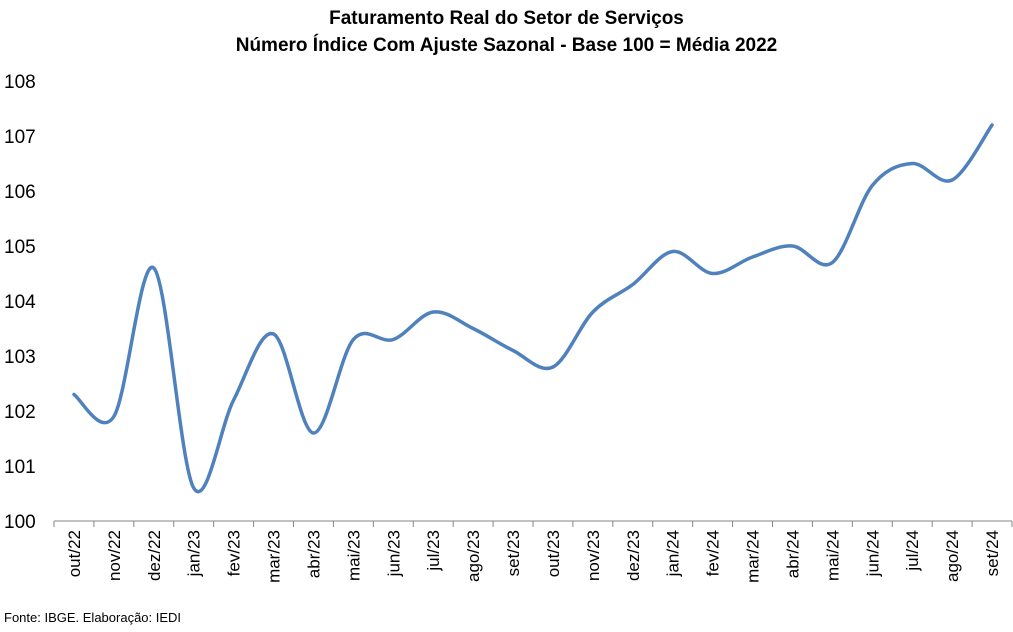 This screenshot has height=632, width=1013. I want to click on y-tick-label: 107, so click(20, 137).